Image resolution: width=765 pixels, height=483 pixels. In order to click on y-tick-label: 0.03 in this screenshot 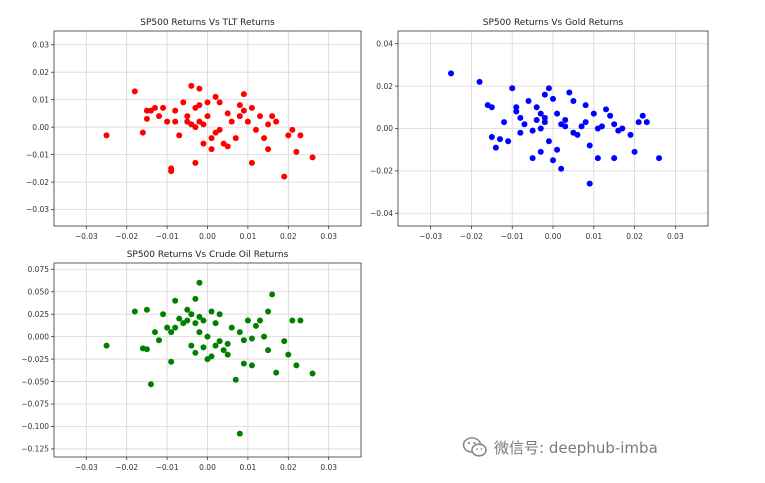, I will do `click(40, 44)`.